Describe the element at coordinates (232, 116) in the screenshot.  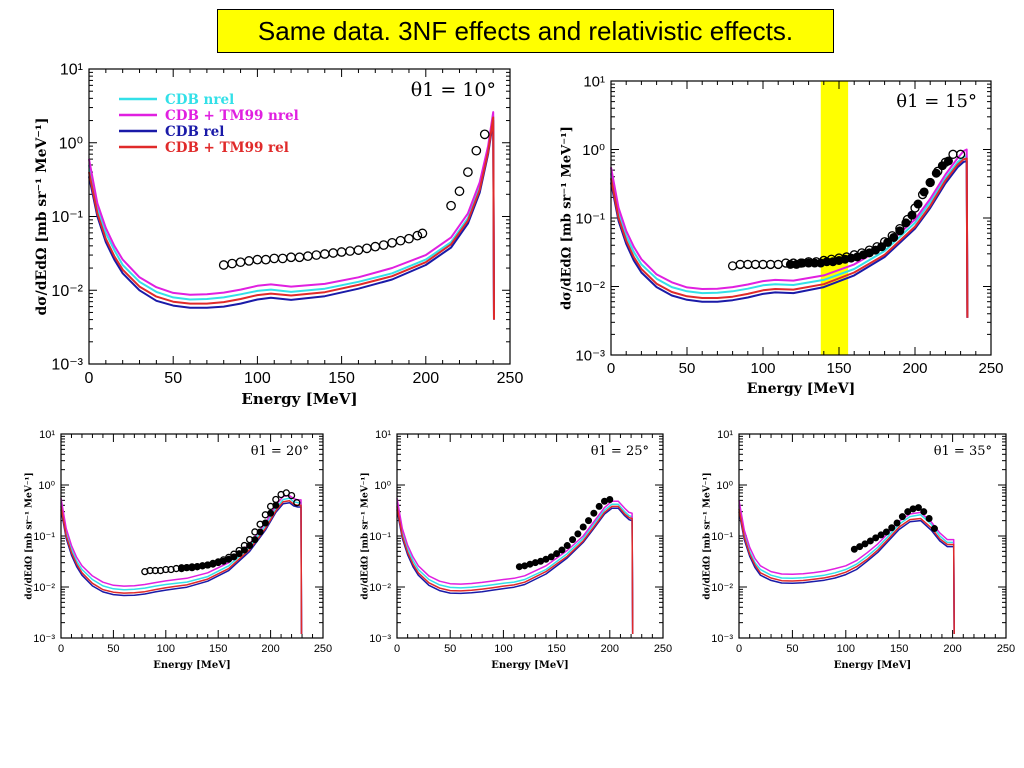
I see `legend-label: CDB + TM99 nrel` at that location.